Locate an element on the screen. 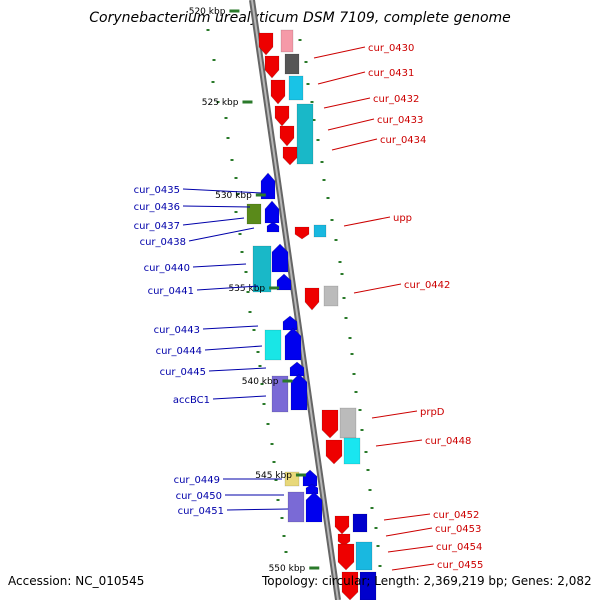  kbp-tick: 535 kbp is located at coordinates (254, 289).